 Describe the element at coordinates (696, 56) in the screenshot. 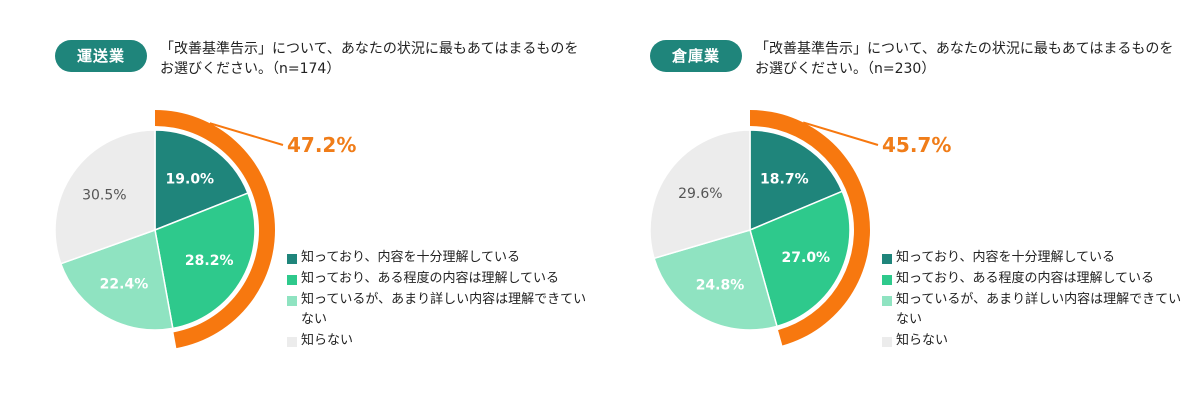

I see `industry-tag: 倉庫業` at that location.